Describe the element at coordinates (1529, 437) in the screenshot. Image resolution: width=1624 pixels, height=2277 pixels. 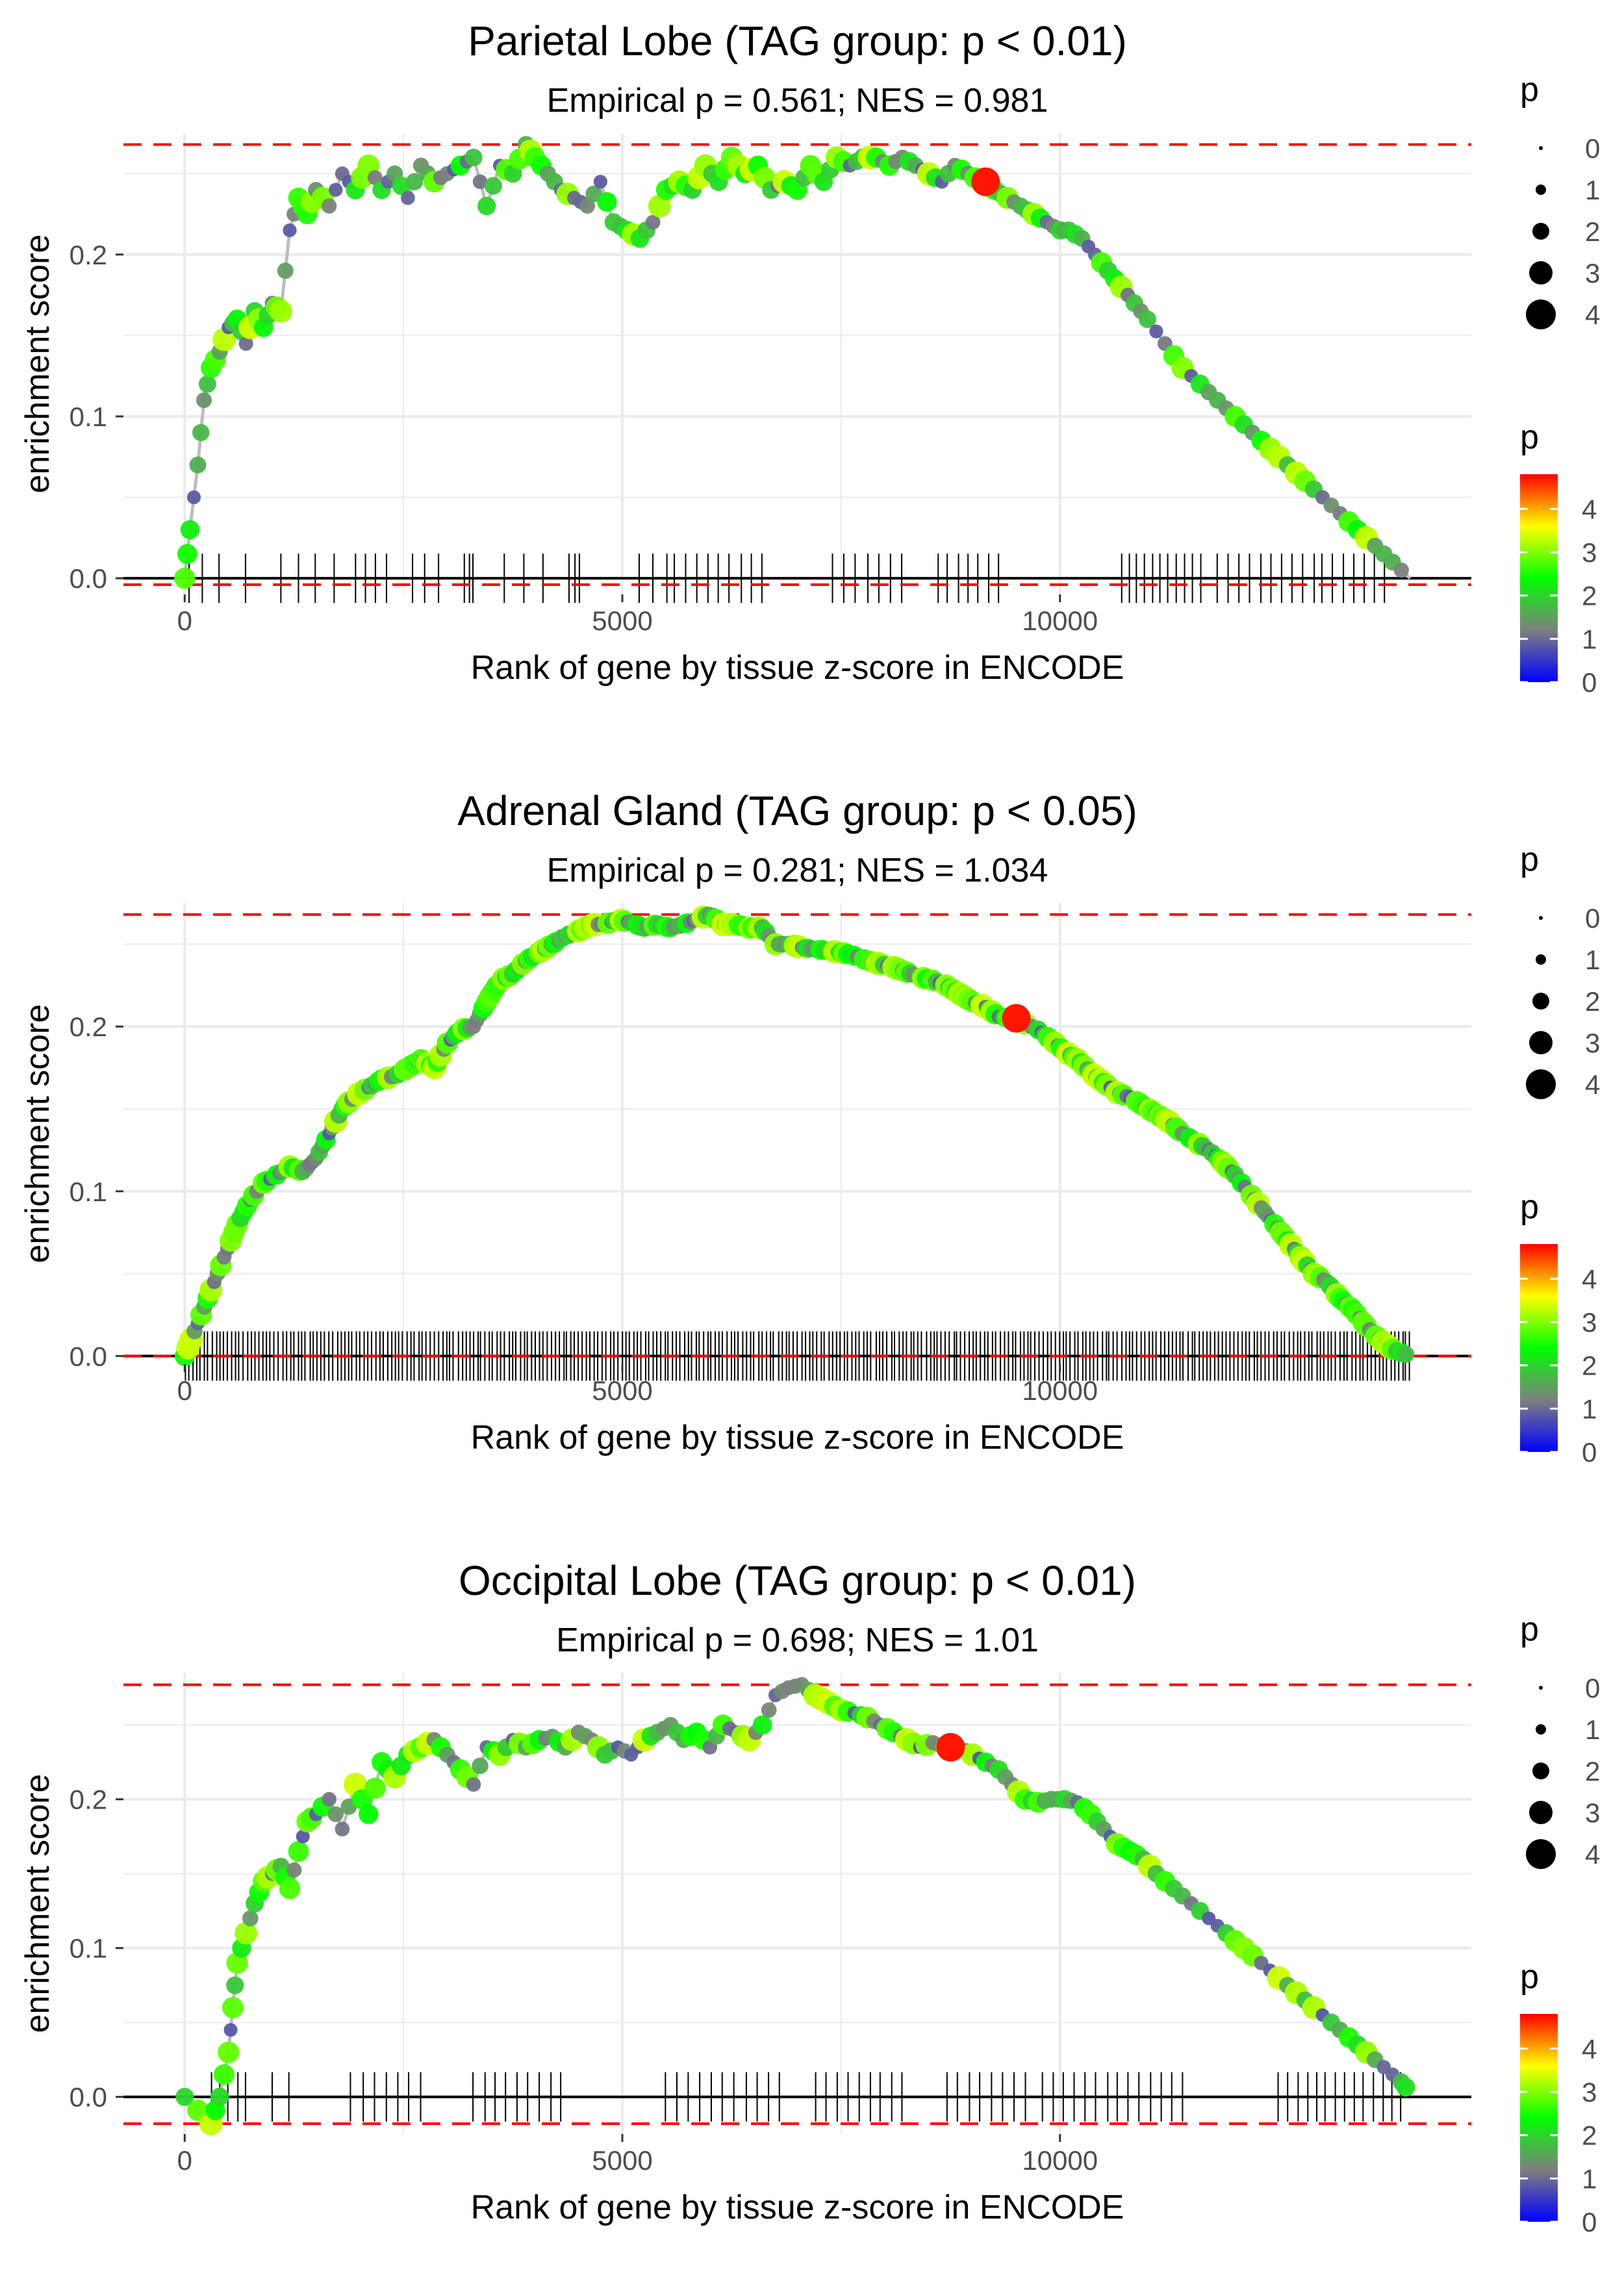
I see `color-legend-title: p` at that location.